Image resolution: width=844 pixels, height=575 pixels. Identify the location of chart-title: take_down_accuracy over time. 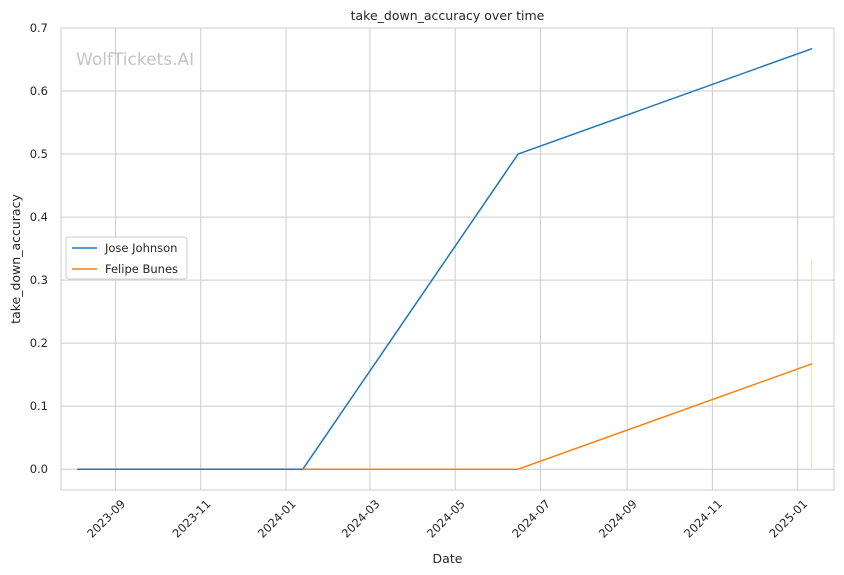
(448, 15).